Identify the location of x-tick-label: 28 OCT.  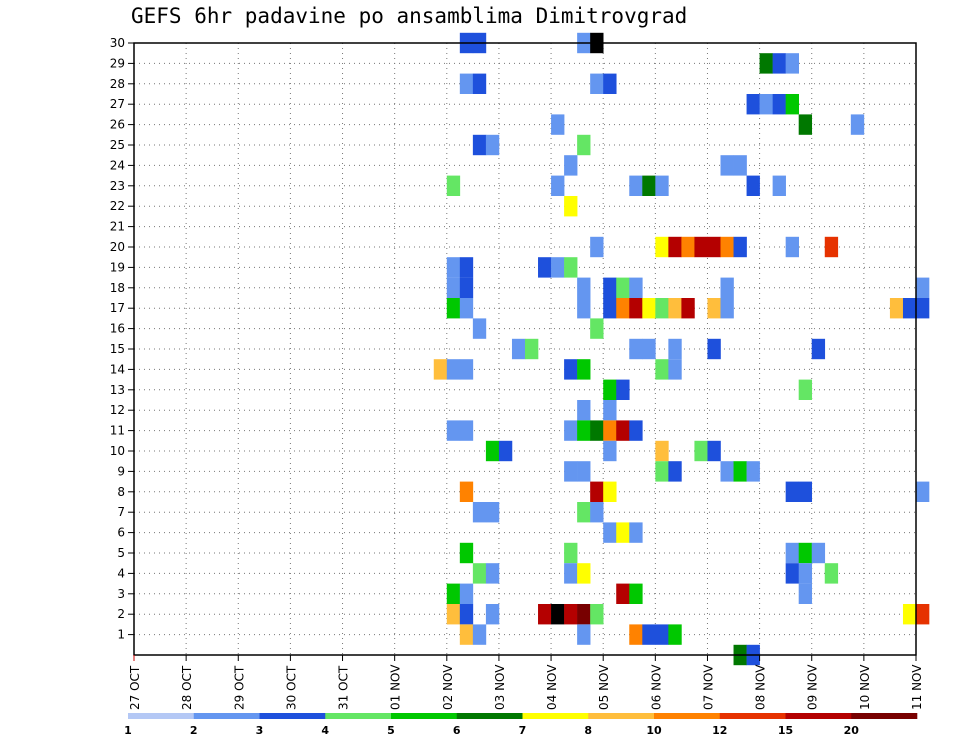
(187, 687).